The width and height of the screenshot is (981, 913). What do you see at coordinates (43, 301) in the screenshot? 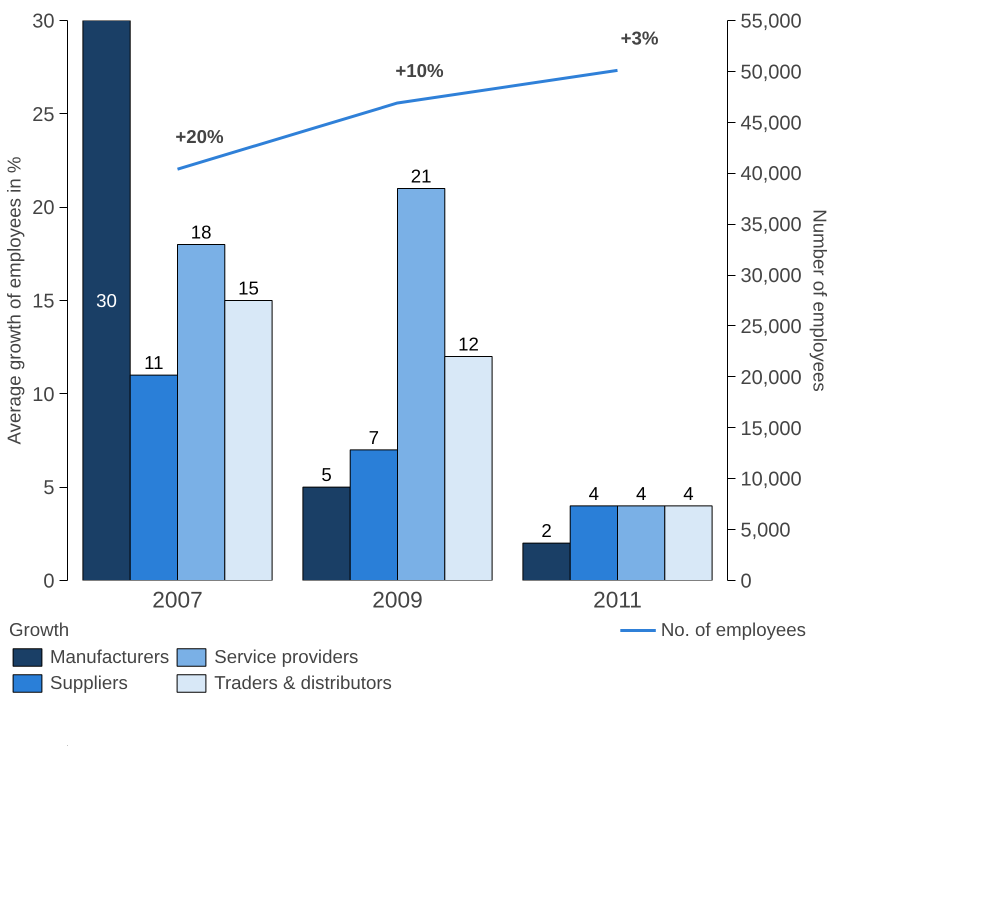
I see `y-tick-label: 15` at bounding box center [43, 301].